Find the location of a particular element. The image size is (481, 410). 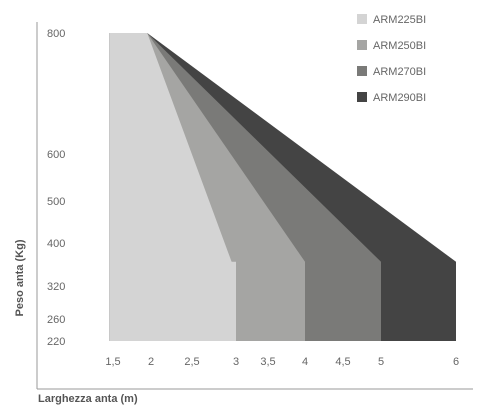

y-tick-label: 600 is located at coordinates (56, 155).